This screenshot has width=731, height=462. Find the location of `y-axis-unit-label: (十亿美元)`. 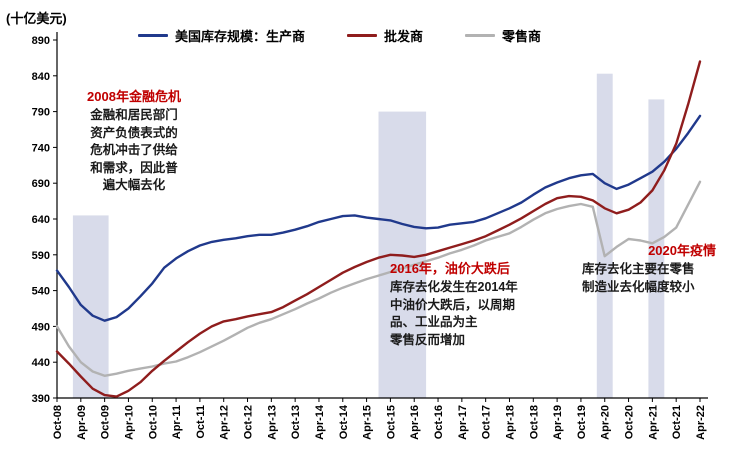

y-axis-unit-label: (十亿美元) is located at coordinates (36, 18).